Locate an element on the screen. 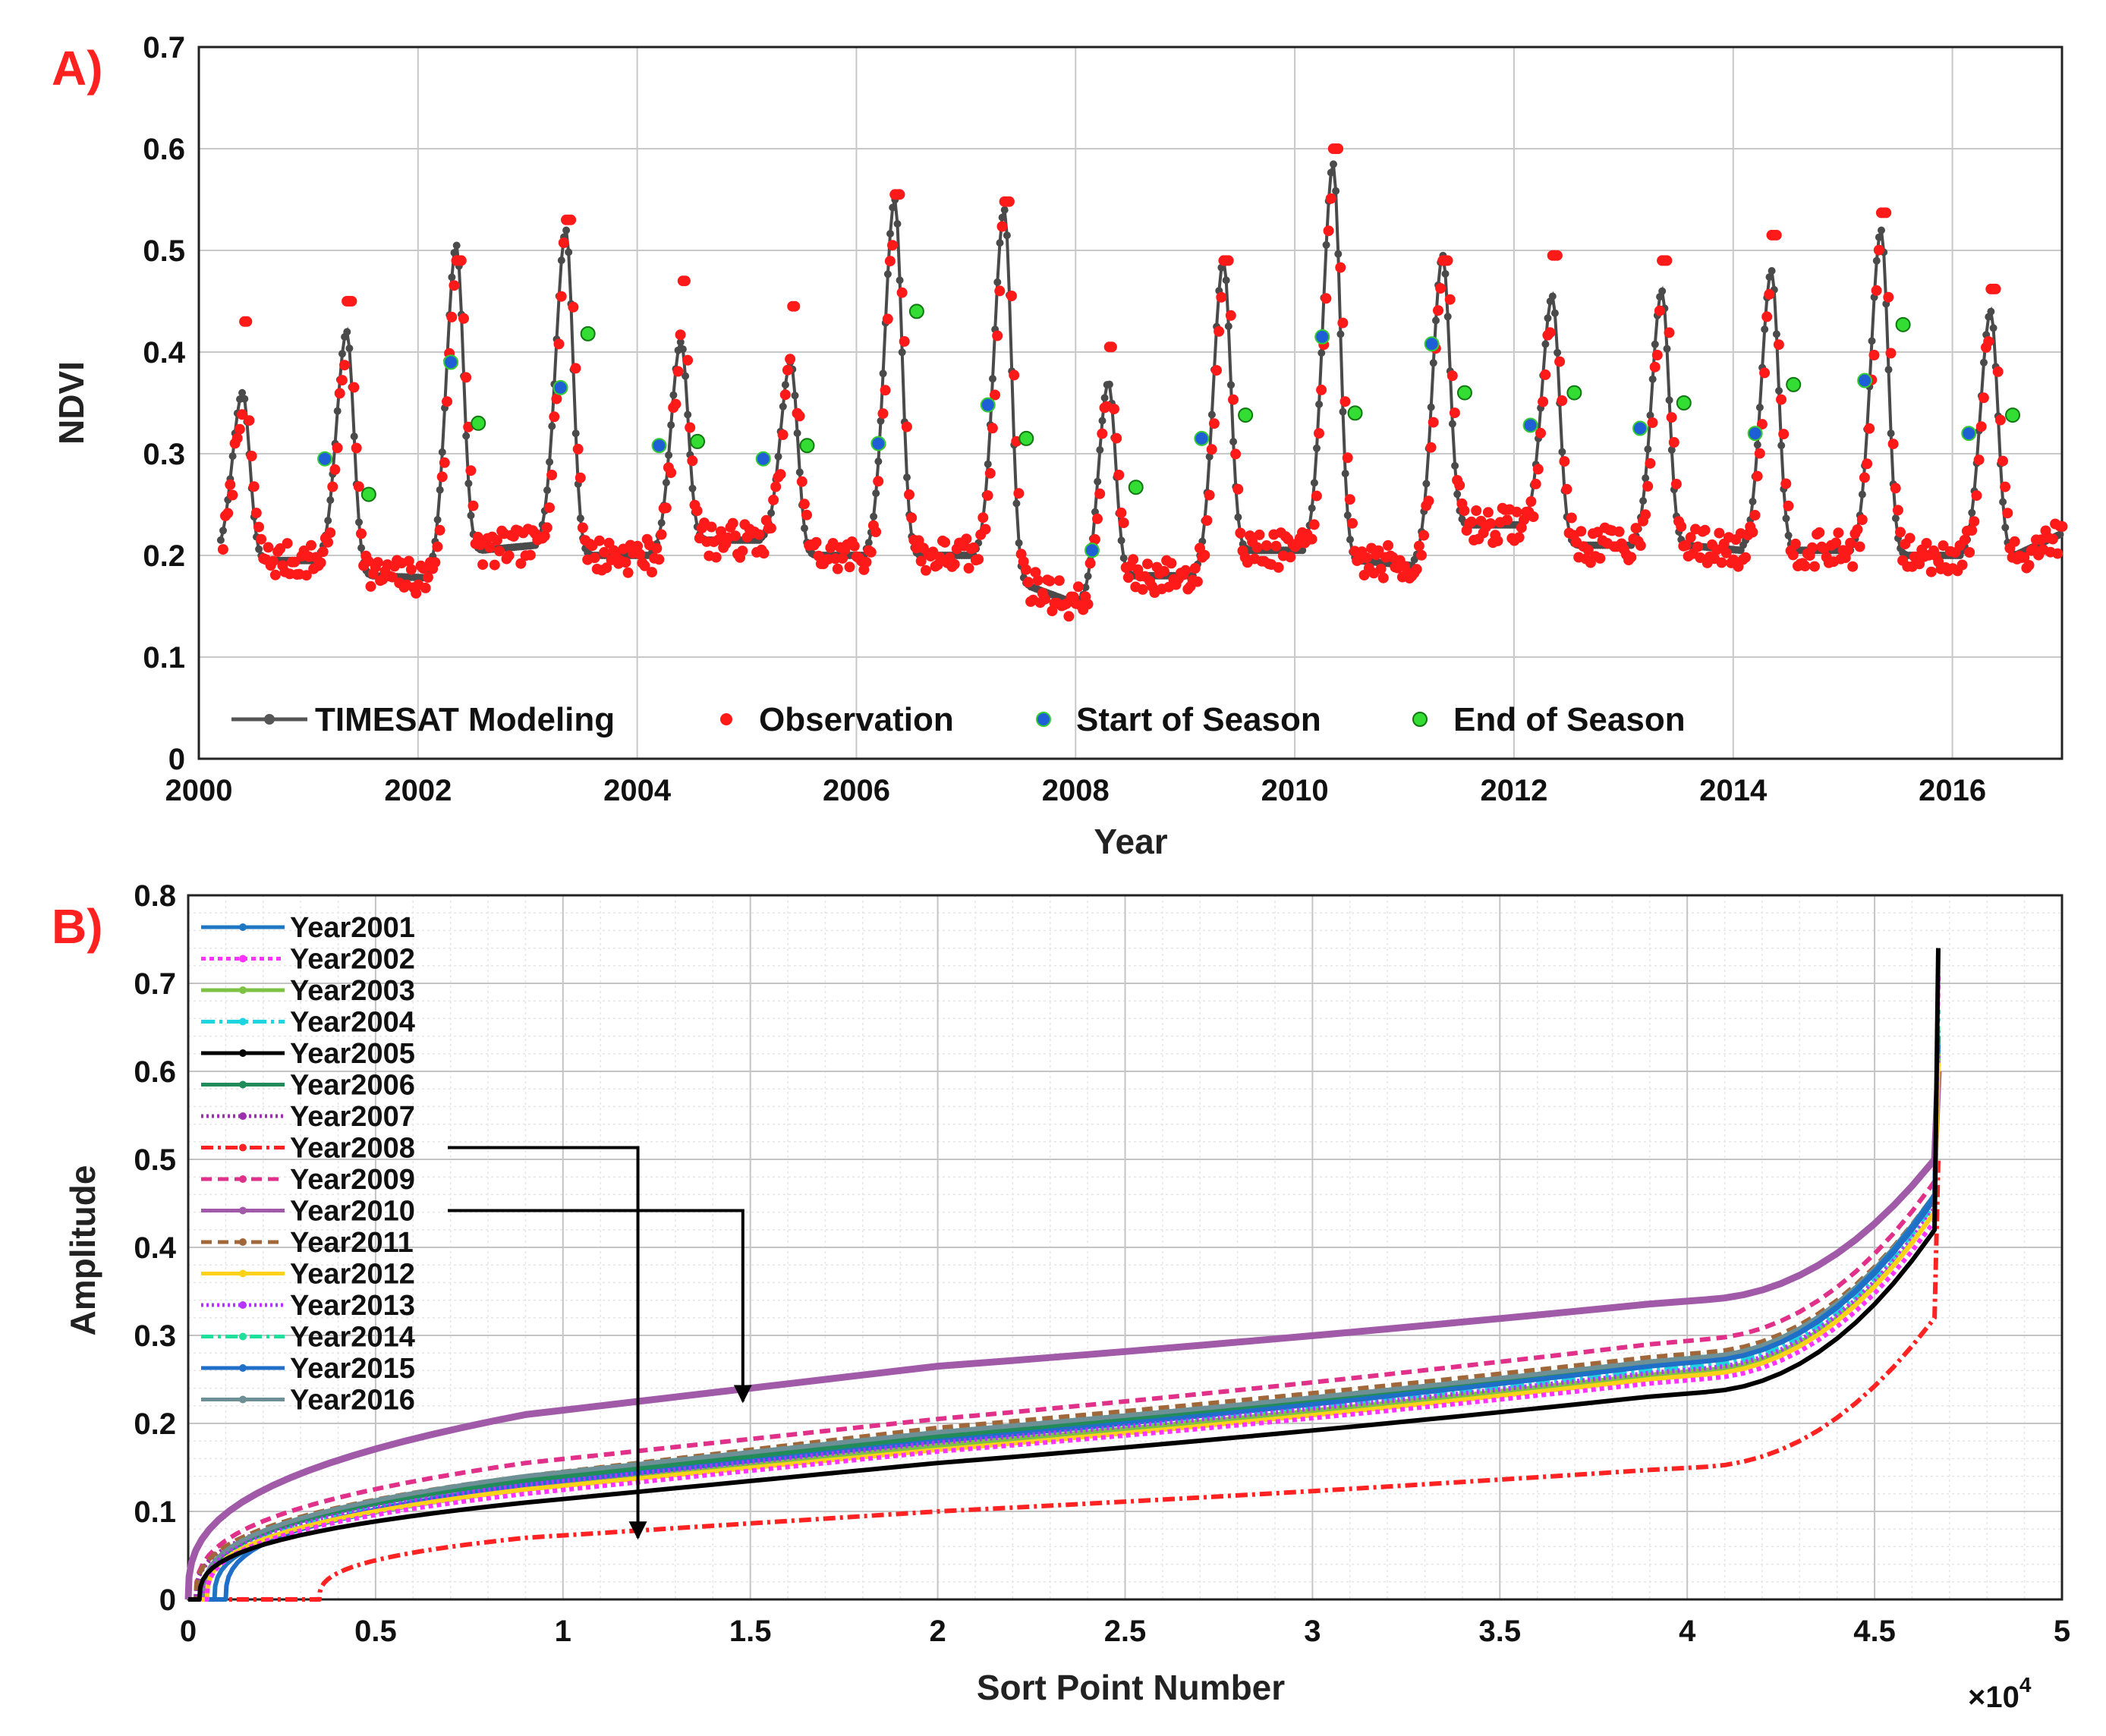 Image resolution: width=2106 pixels, height=1736 pixels. x-tick-label: 2006 is located at coordinates (856, 790).